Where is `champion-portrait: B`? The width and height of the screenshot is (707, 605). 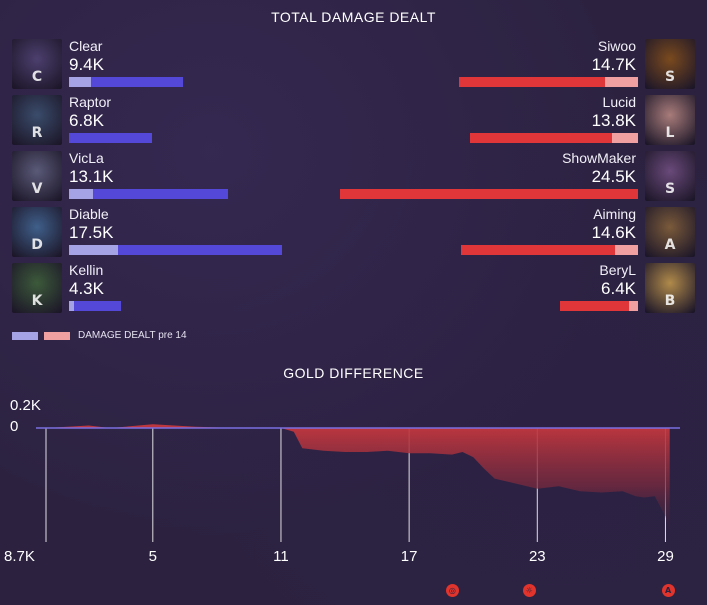 champion-portrait: B is located at coordinates (670, 288).